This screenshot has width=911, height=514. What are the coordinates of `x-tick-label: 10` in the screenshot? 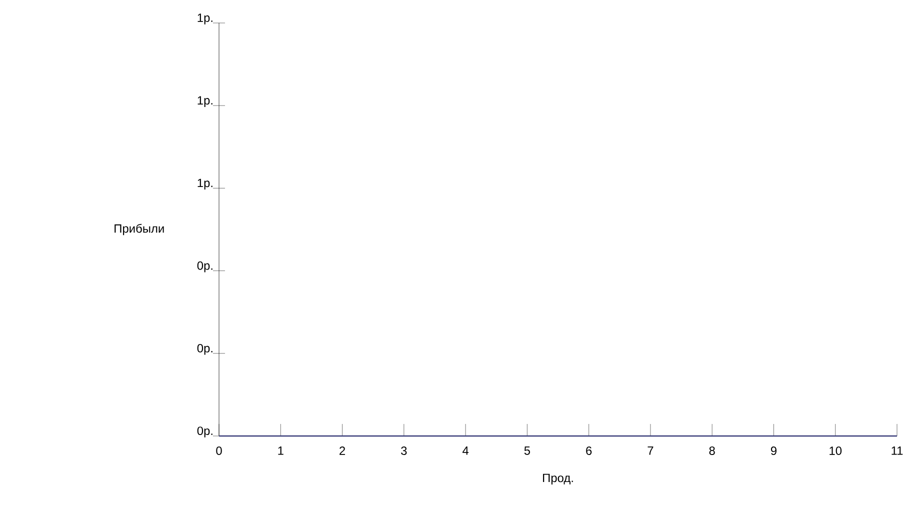 It's located at (836, 450).